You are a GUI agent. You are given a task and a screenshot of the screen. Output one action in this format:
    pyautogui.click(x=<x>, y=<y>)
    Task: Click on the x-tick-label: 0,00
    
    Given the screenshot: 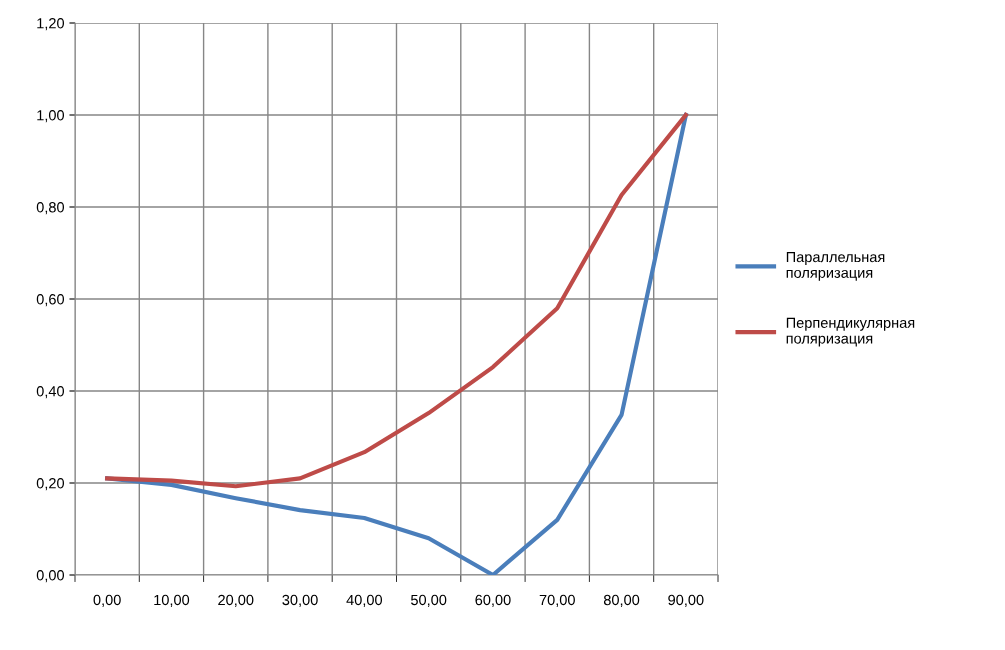 What is the action you would take?
    pyautogui.click(x=107, y=600)
    